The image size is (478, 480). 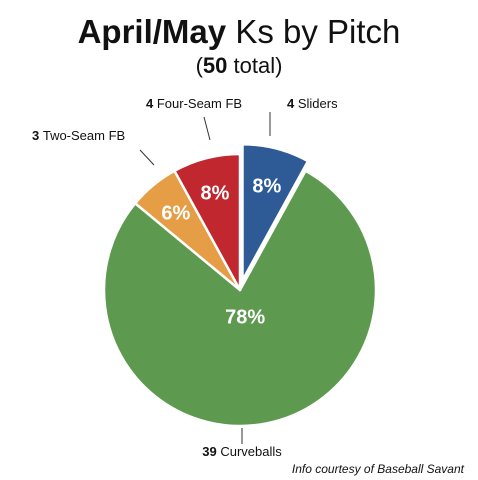 I want to click on slice-name-label-four-seam-fb: 4 Four-Seam FB, so click(x=194, y=103).